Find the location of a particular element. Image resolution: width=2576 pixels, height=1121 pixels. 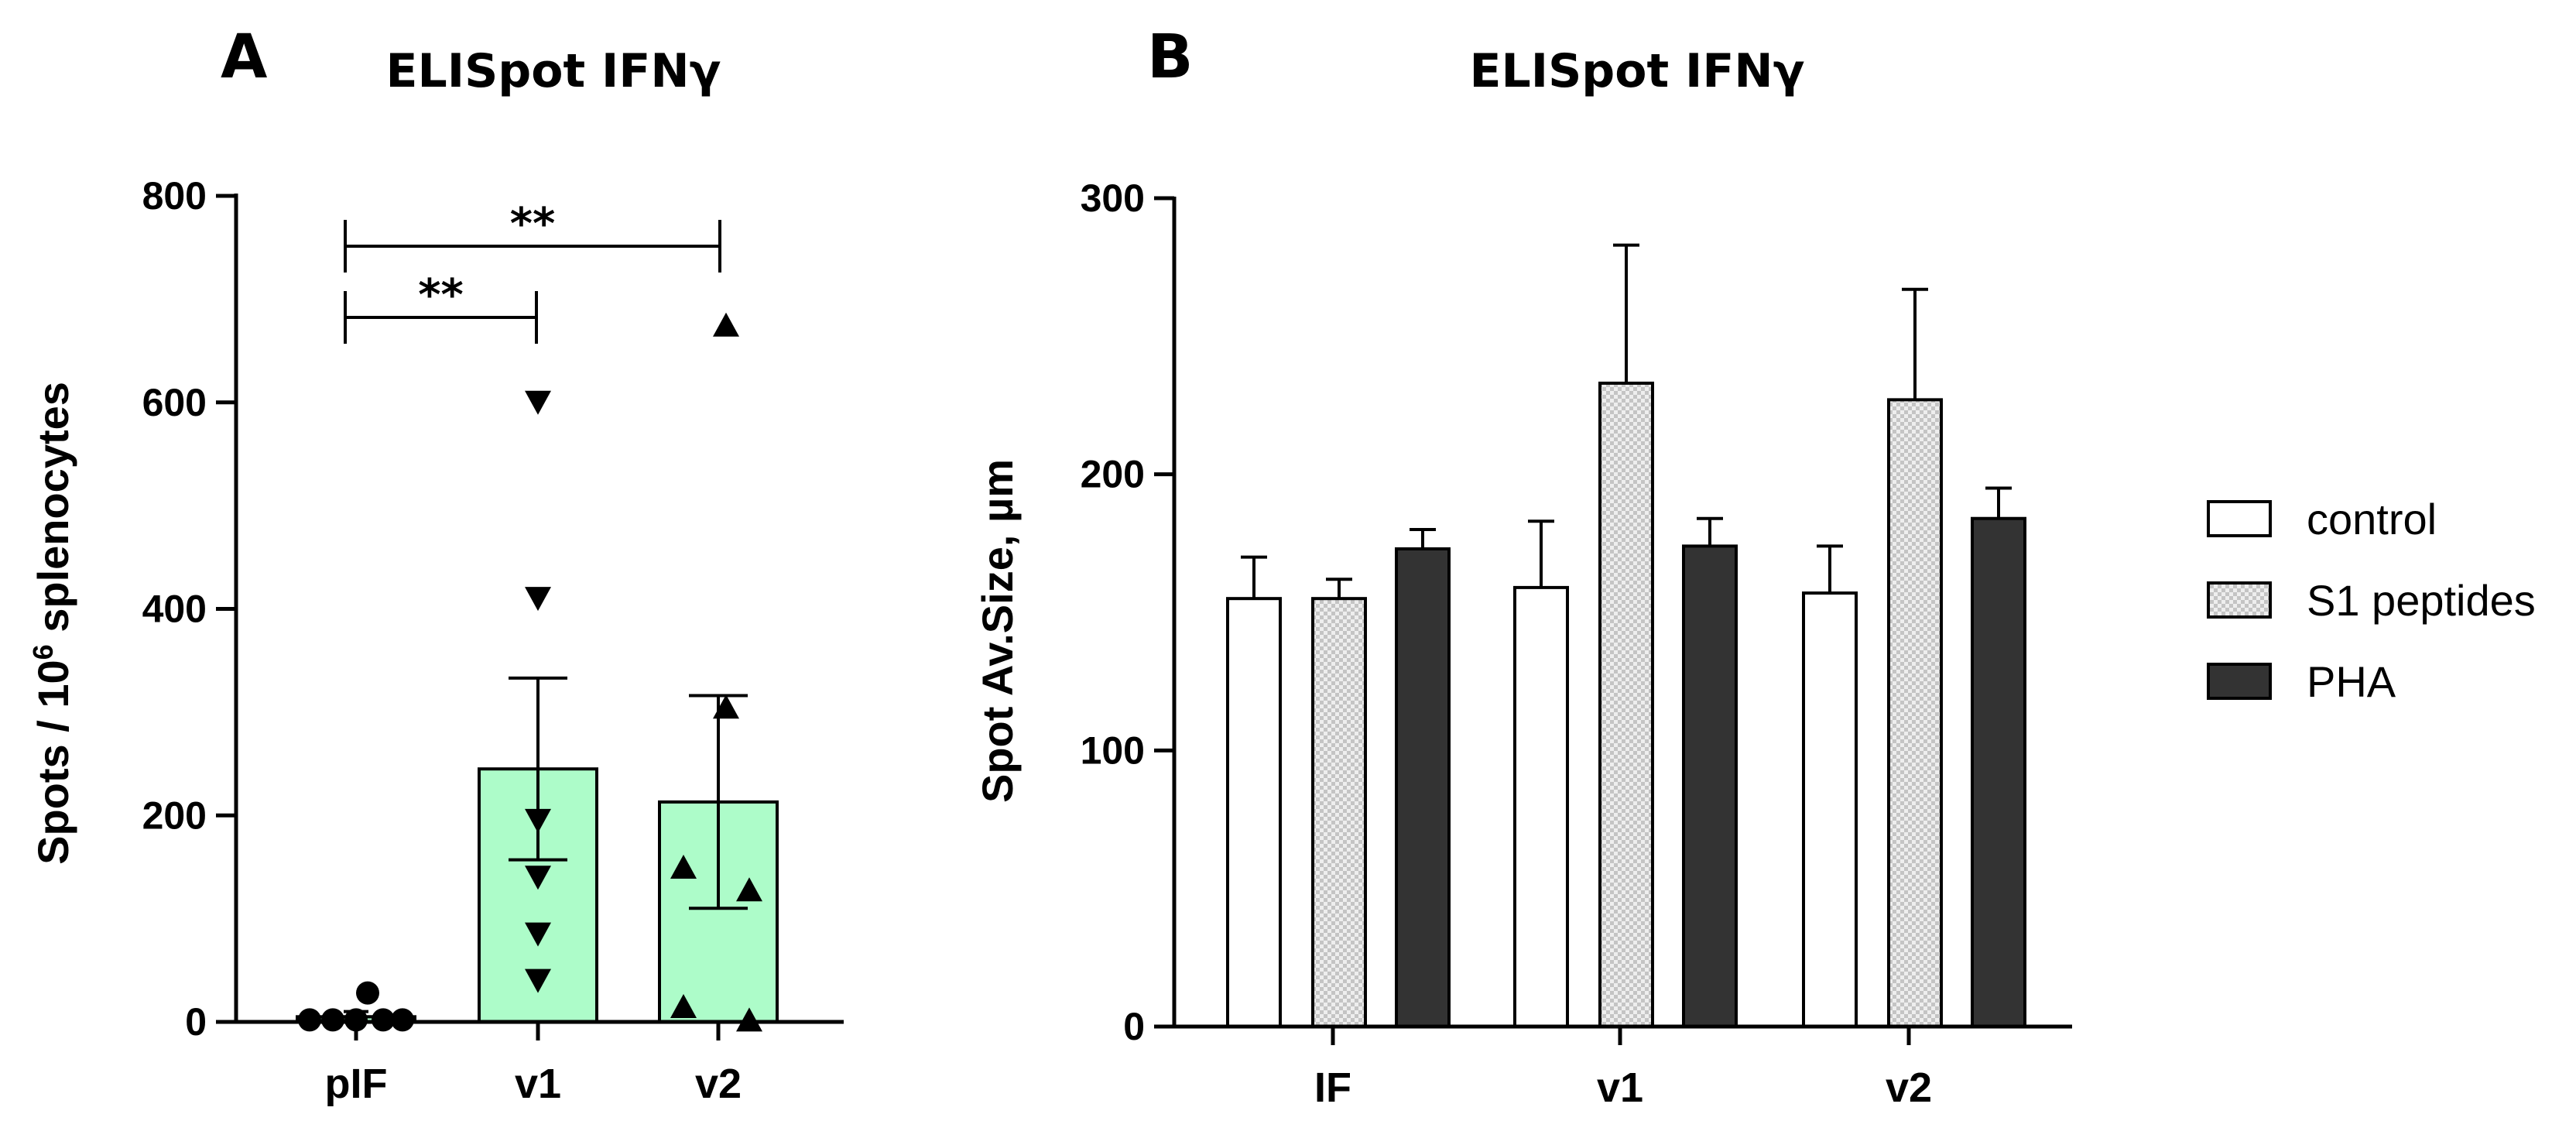

legend-label-control: control is located at coordinates (2372, 519).